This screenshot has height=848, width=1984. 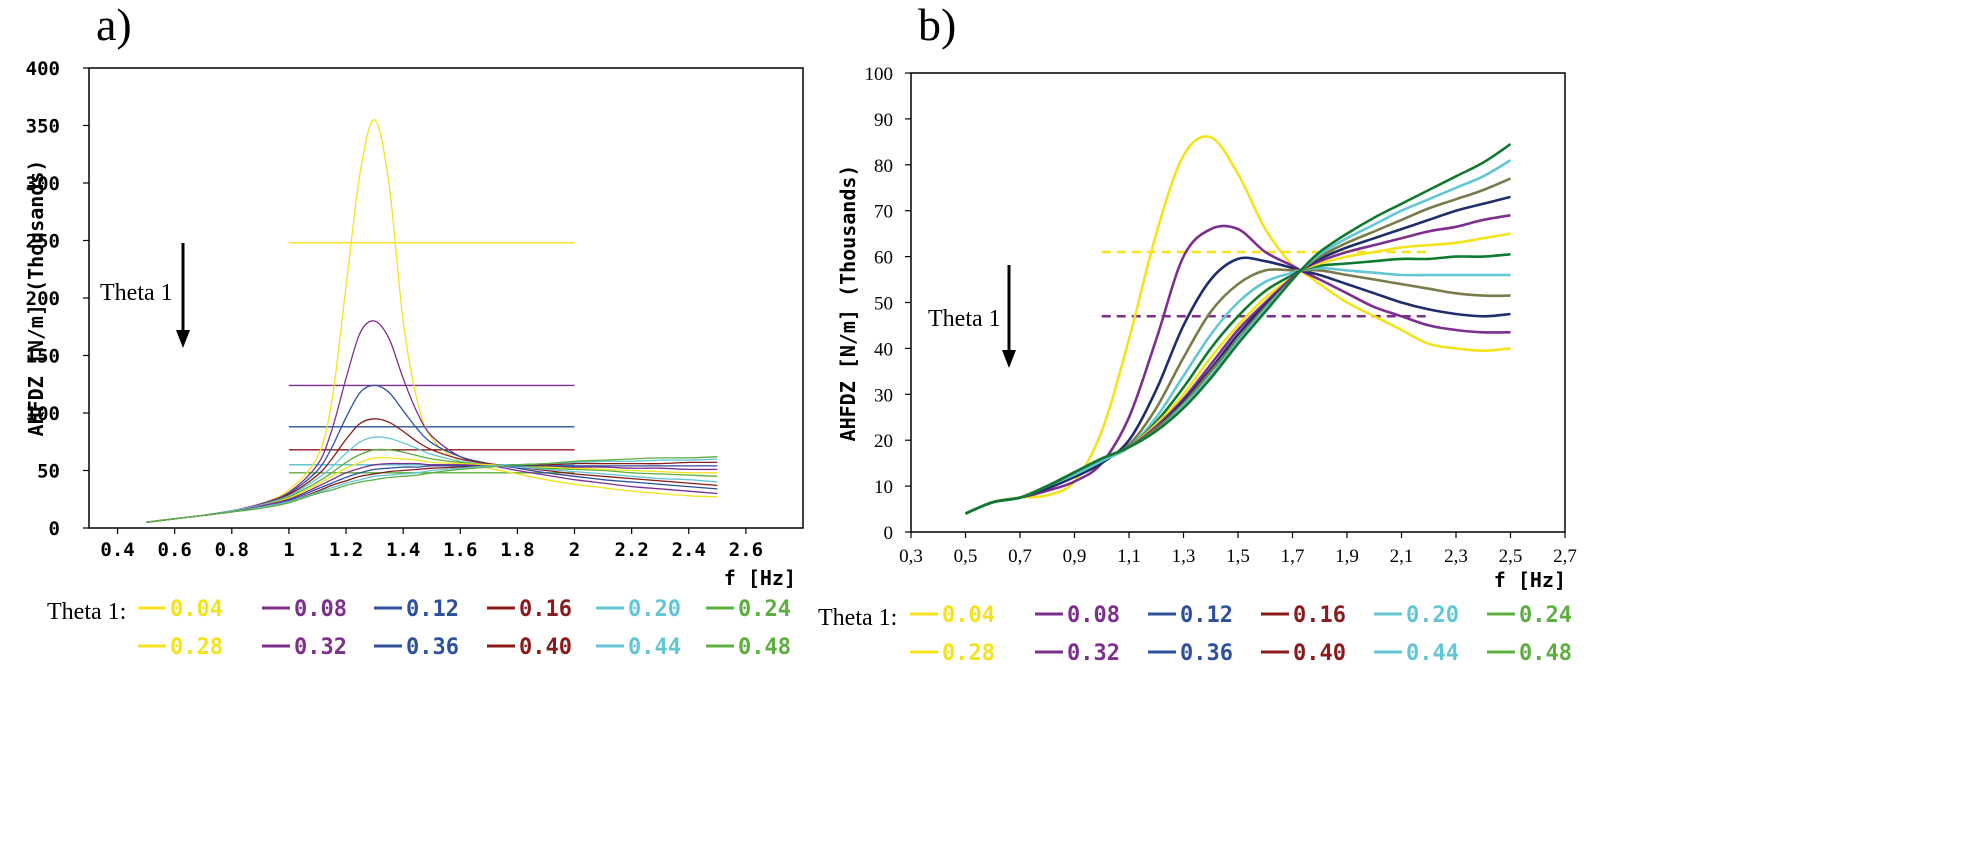 I want to click on x-tick-label: 2,1, so click(x=1402, y=556).